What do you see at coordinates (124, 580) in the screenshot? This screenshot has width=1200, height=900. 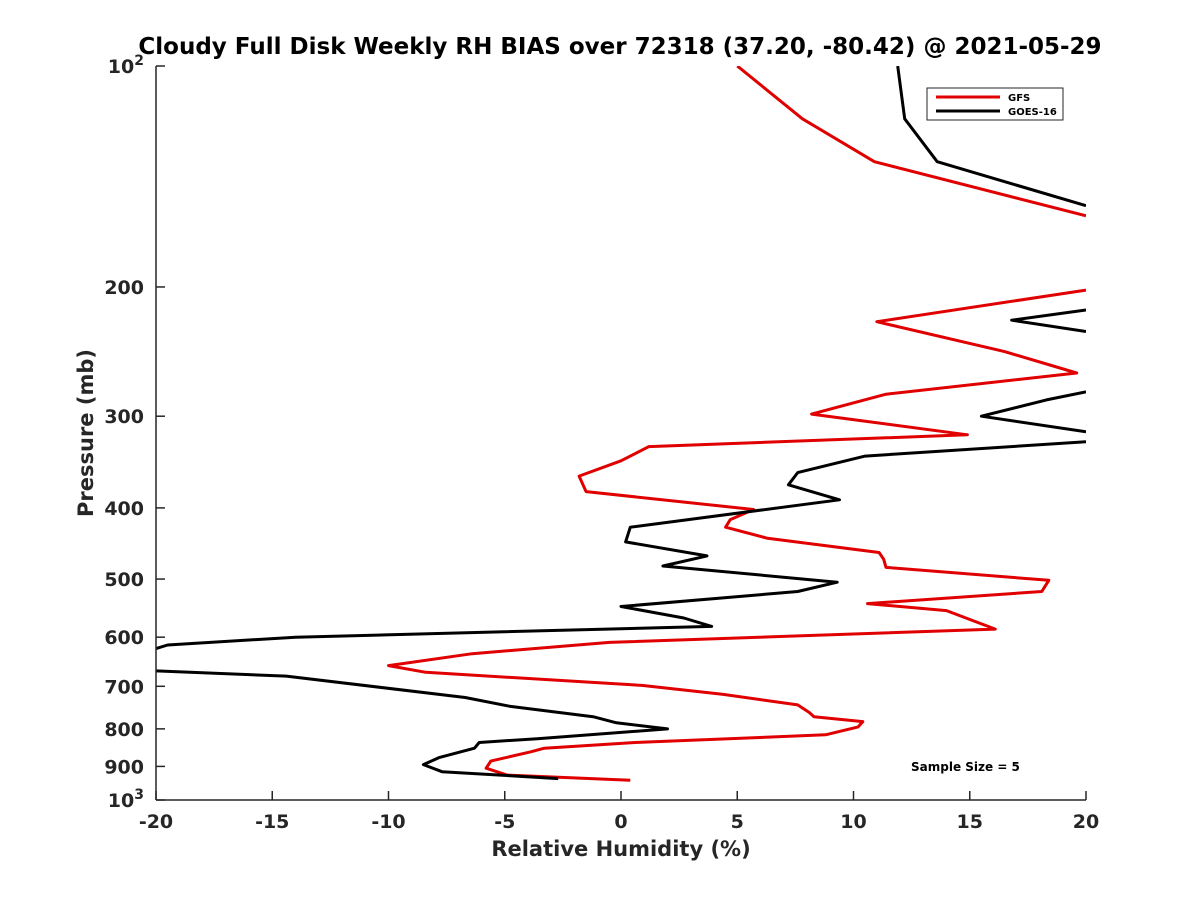 I see `y-tick-label: 500` at bounding box center [124, 580].